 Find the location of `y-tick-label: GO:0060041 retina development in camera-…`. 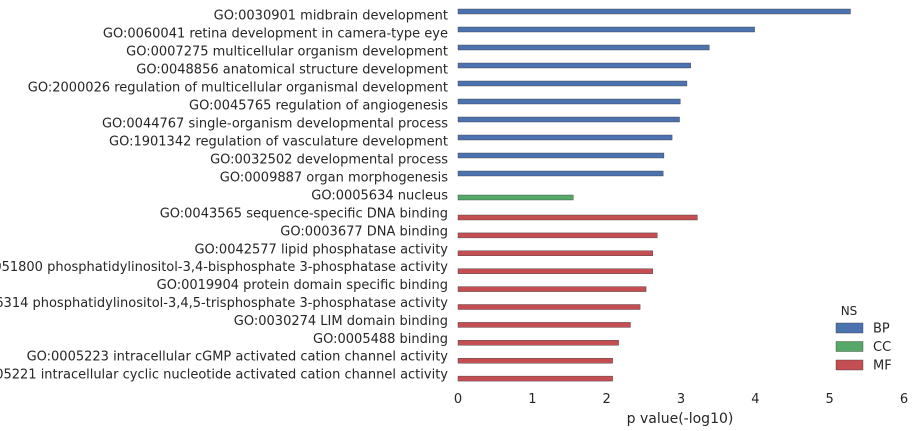

y-tick-label: GO:0060041 retina development in camera-… is located at coordinates (275, 34).